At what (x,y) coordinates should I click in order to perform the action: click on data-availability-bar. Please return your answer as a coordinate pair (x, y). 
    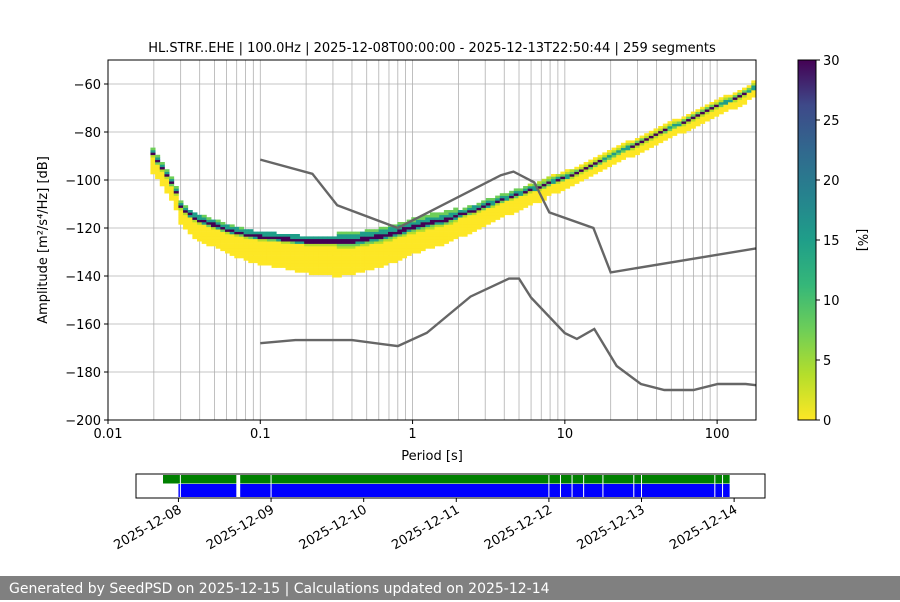
    Looking at the image, I should click on (200, 479).